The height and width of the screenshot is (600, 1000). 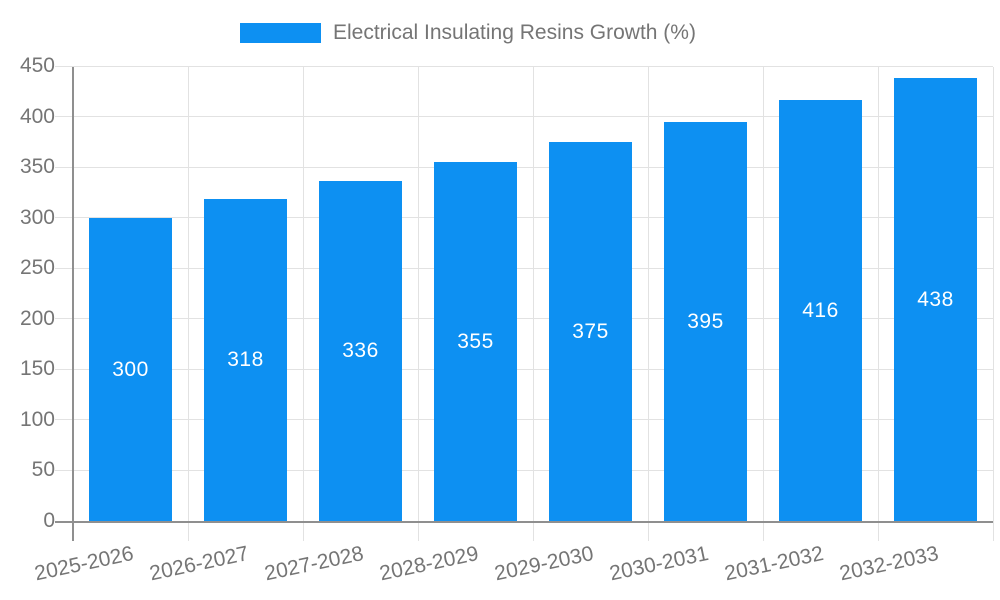 I want to click on bar: 416, so click(x=820, y=310).